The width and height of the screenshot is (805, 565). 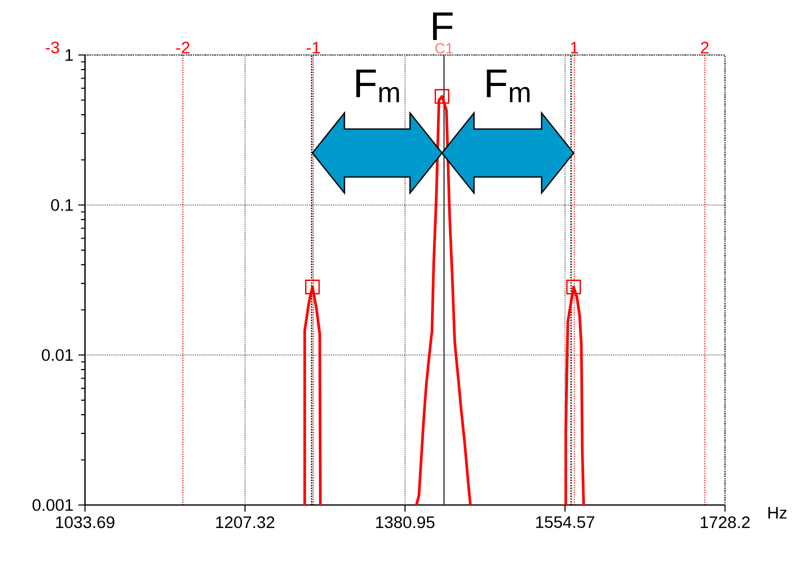 What do you see at coordinates (69, 55) in the screenshot?
I see `y-tick-label: 1` at bounding box center [69, 55].